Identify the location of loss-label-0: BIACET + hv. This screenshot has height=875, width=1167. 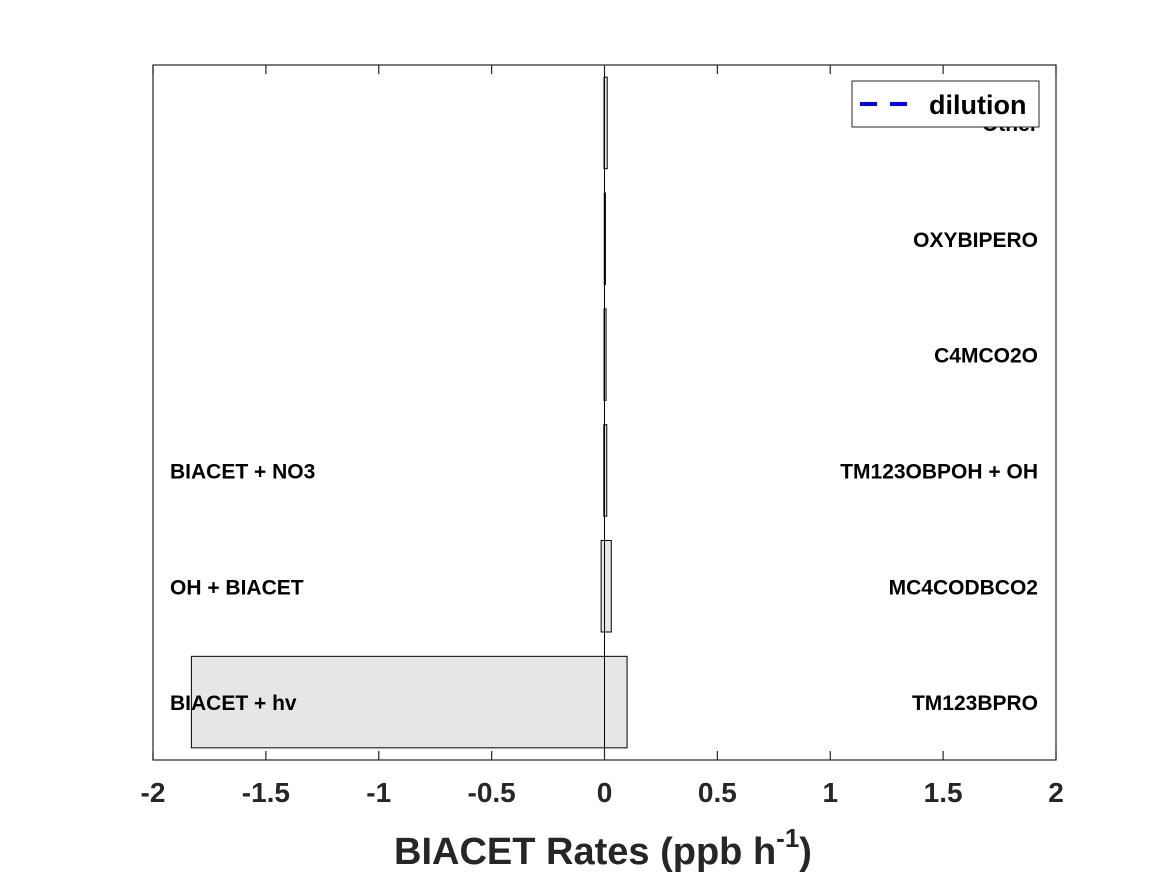
(233, 703).